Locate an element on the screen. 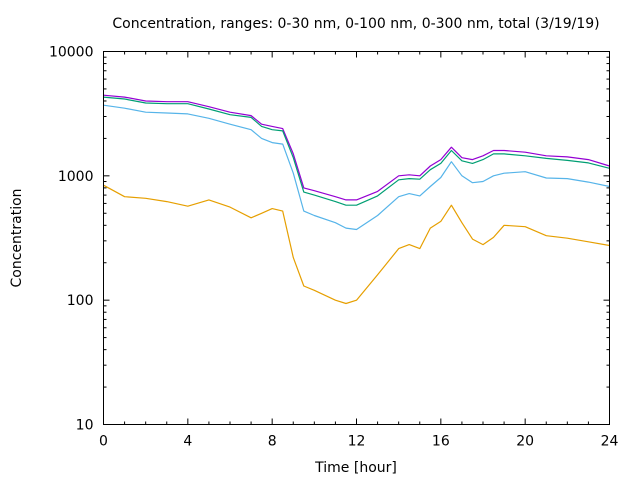 This screenshot has width=640, height=485. x-tick-label: 20 is located at coordinates (525, 442).